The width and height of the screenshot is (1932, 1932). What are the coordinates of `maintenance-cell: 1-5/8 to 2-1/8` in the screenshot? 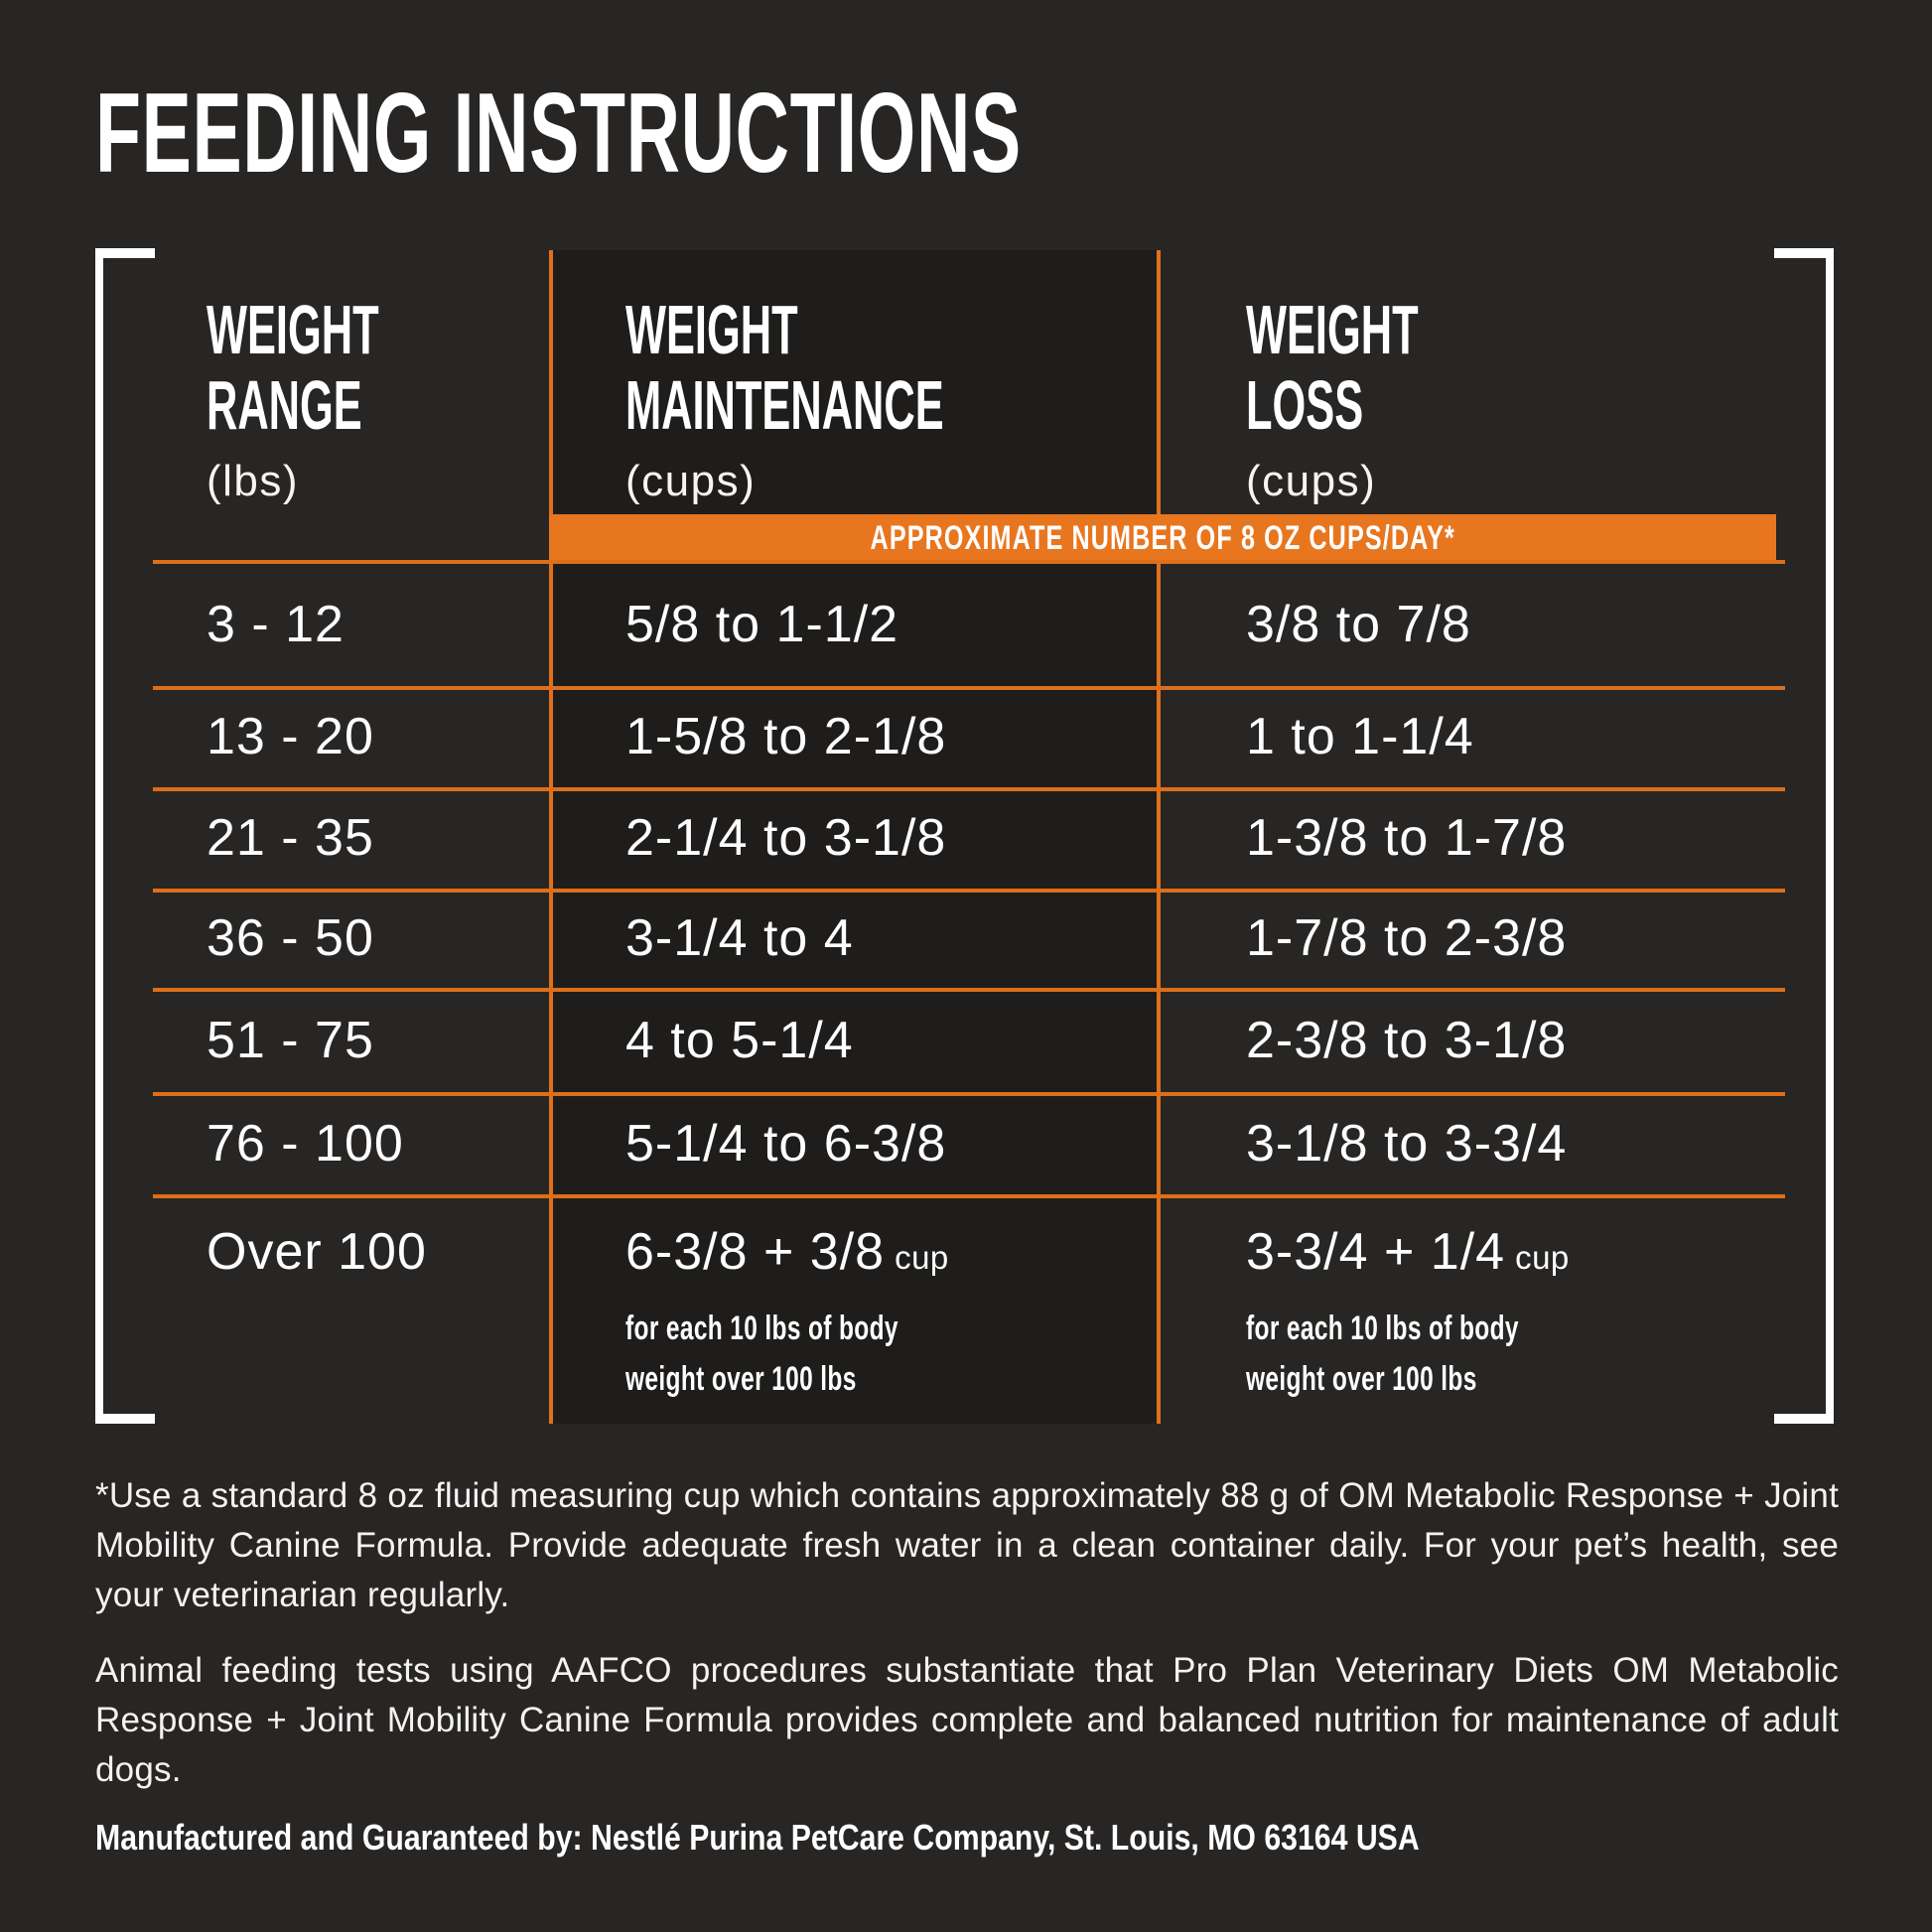 It's located at (786, 736).